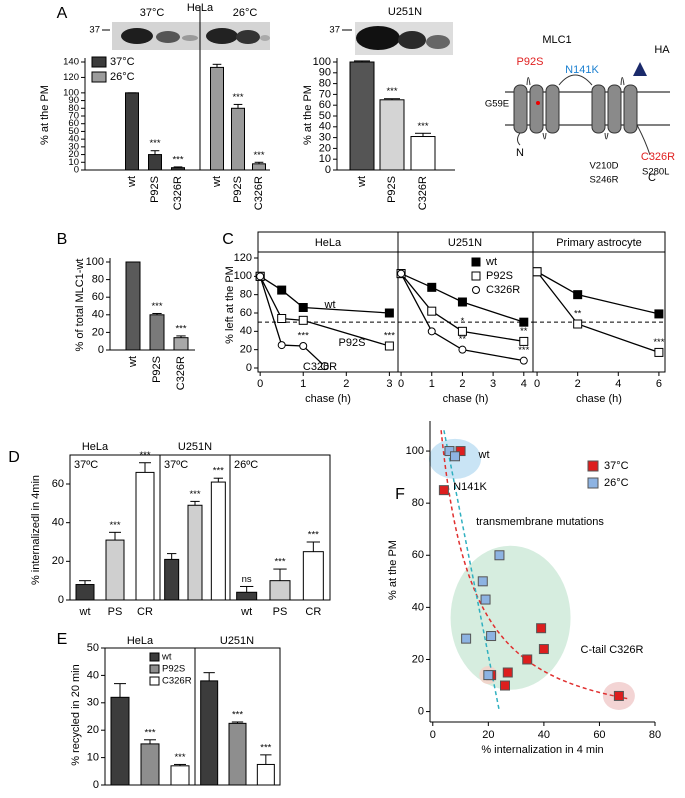 Image resolution: width=685 pixels, height=798 pixels. What do you see at coordinates (246, 465) in the screenshot?
I see `condition-label: 26ºC` at bounding box center [246, 465].